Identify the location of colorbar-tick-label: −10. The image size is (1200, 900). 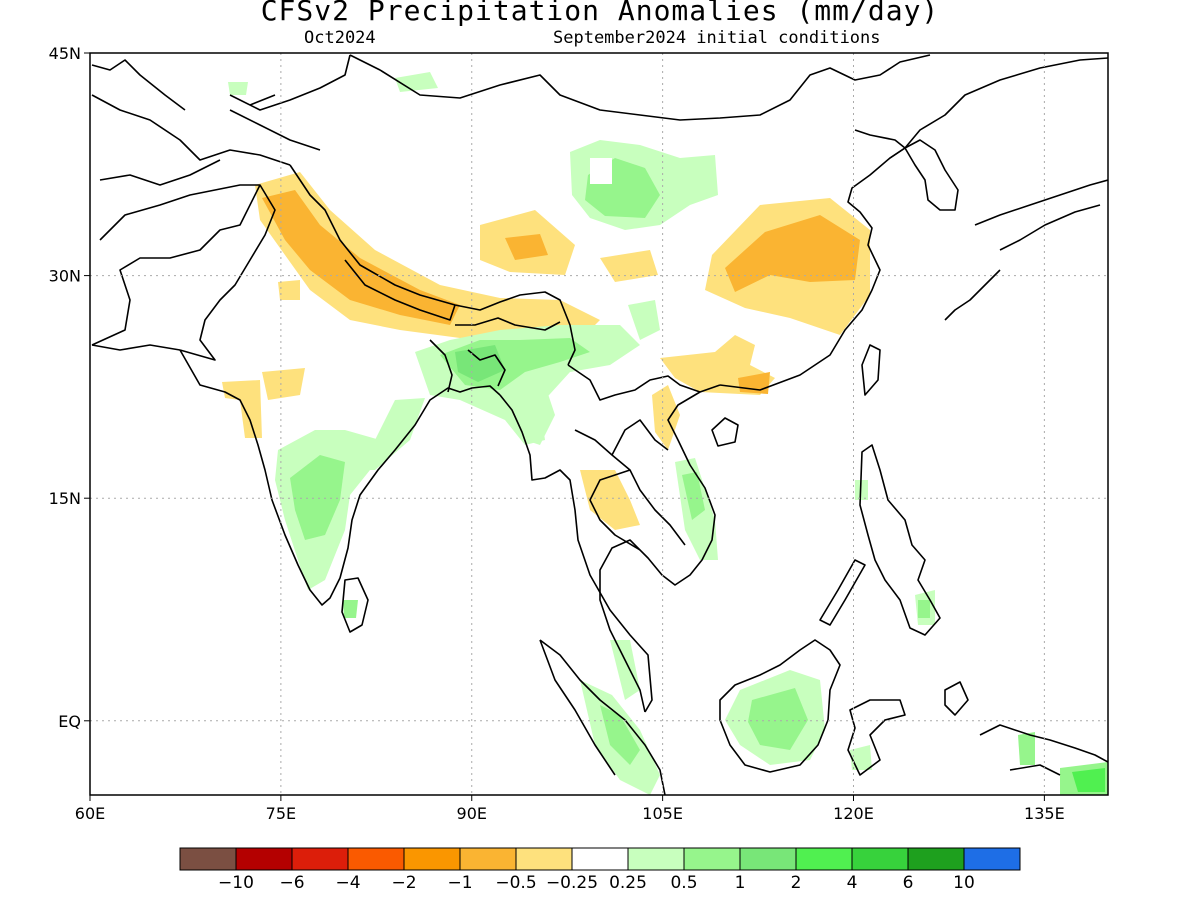
(236, 883).